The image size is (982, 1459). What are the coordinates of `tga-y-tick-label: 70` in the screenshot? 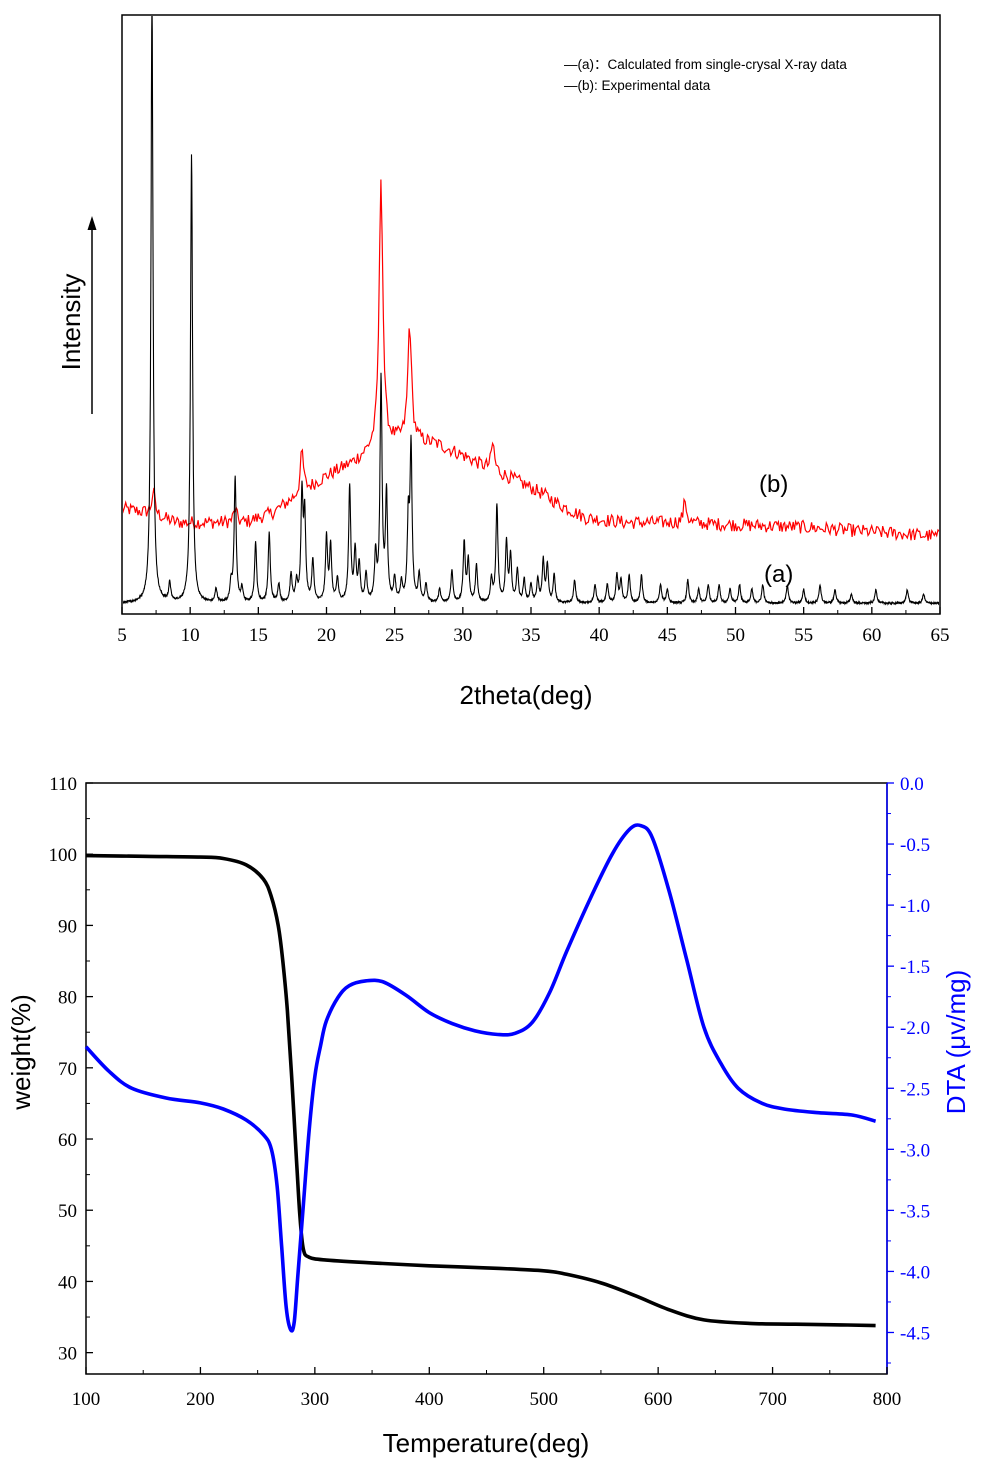 It's located at (67, 1069).